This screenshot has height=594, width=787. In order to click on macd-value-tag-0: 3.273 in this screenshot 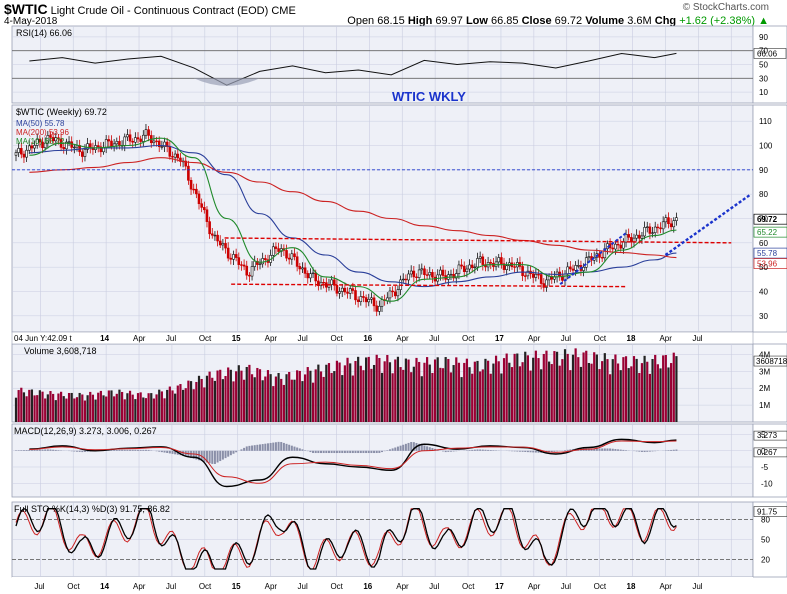, I will do `click(767, 435)`.